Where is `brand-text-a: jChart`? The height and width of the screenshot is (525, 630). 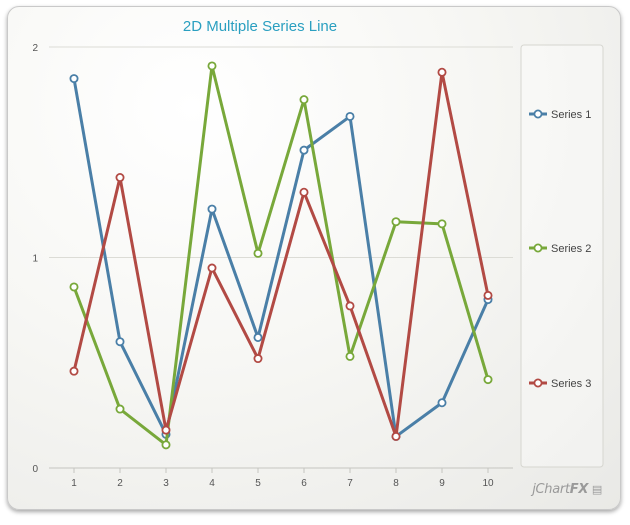 brand-text-a: jChart is located at coordinates (551, 489).